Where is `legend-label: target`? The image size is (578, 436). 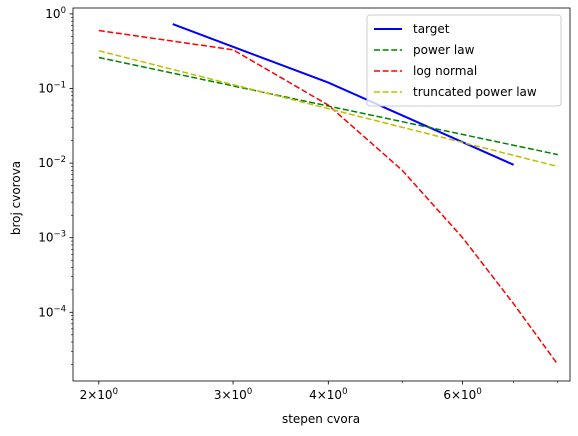 legend-label: target is located at coordinates (431, 29).